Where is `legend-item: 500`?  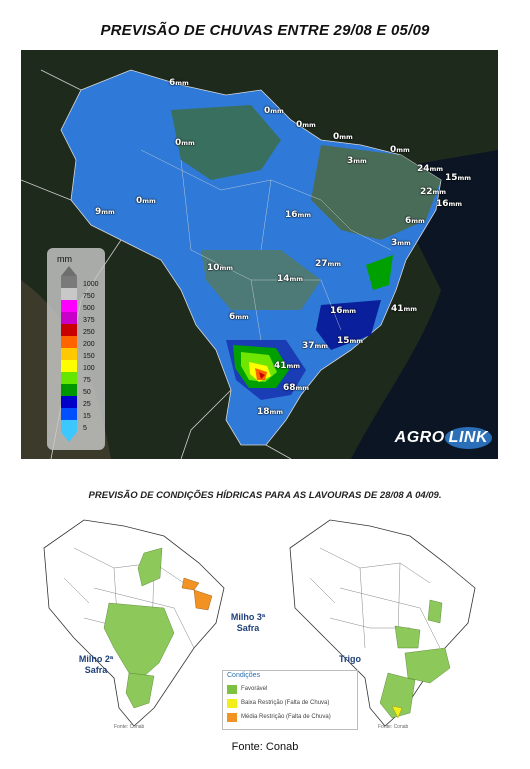
legend-item: 500 is located at coordinates (89, 308).